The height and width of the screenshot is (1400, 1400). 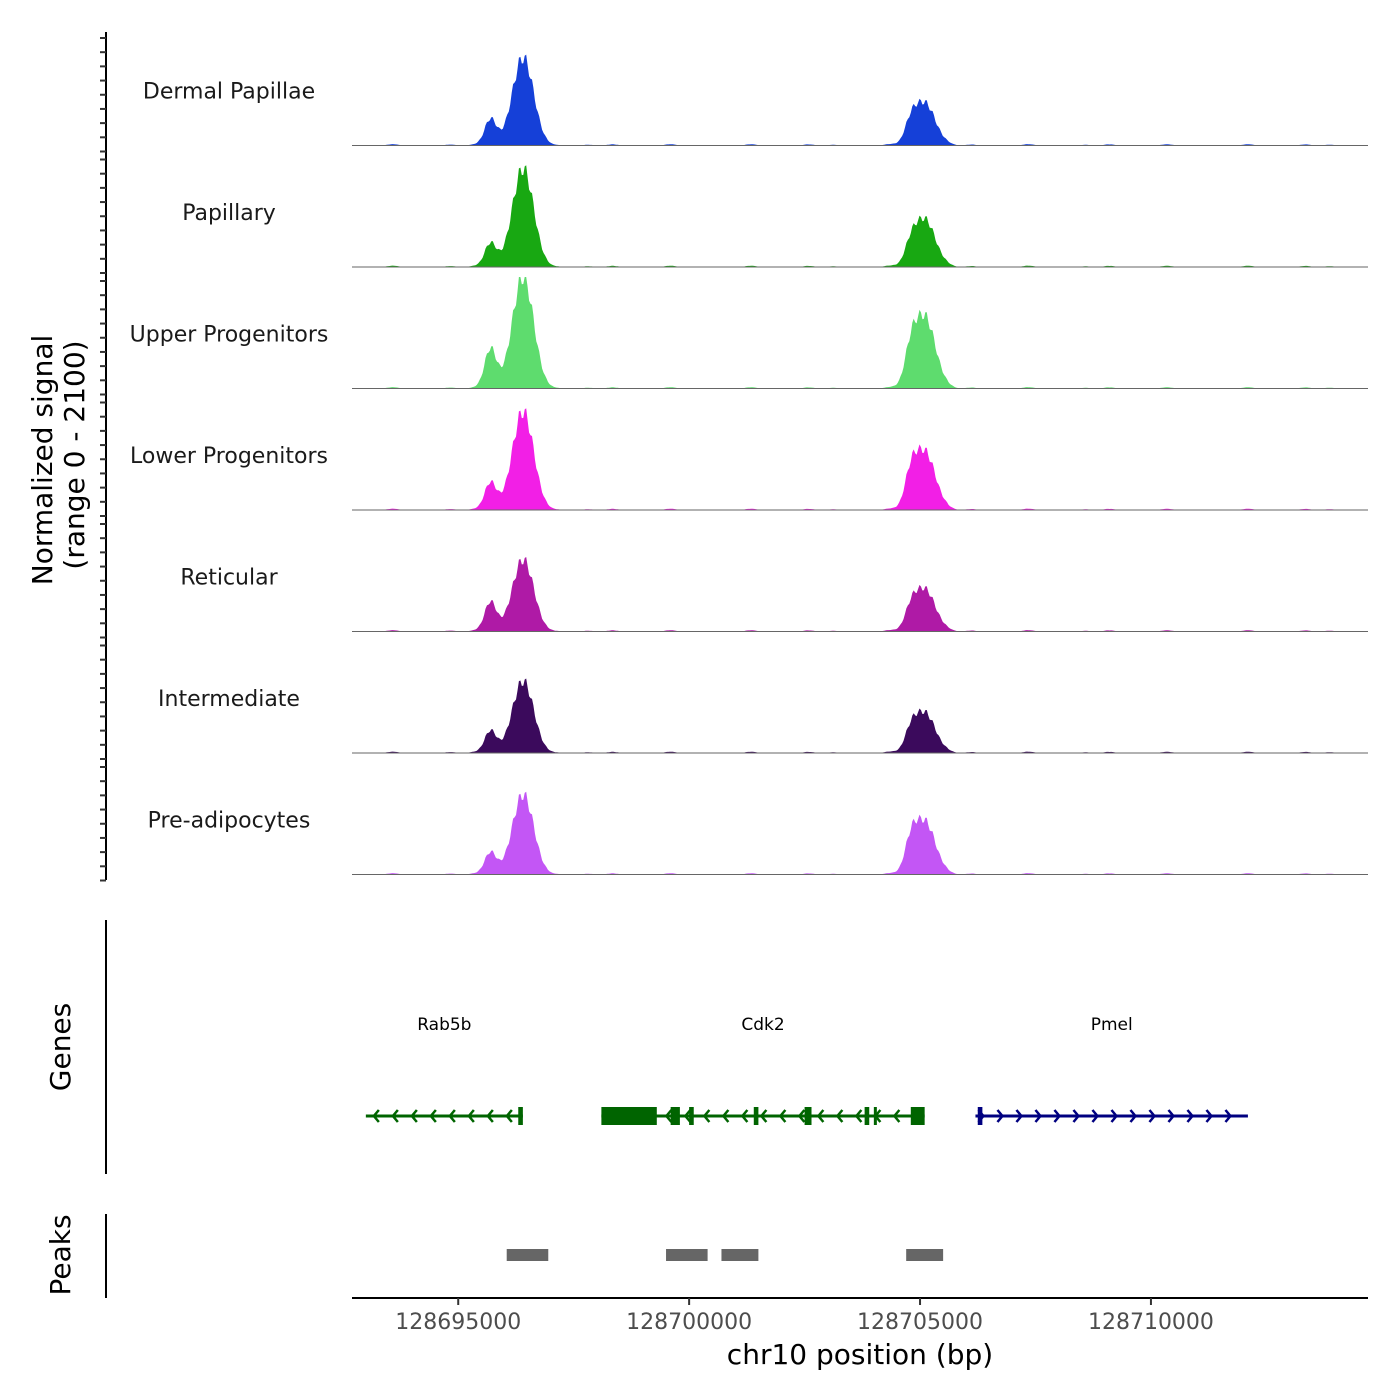 I want to click on x-tick-label: 128700000, so click(x=689, y=1322).